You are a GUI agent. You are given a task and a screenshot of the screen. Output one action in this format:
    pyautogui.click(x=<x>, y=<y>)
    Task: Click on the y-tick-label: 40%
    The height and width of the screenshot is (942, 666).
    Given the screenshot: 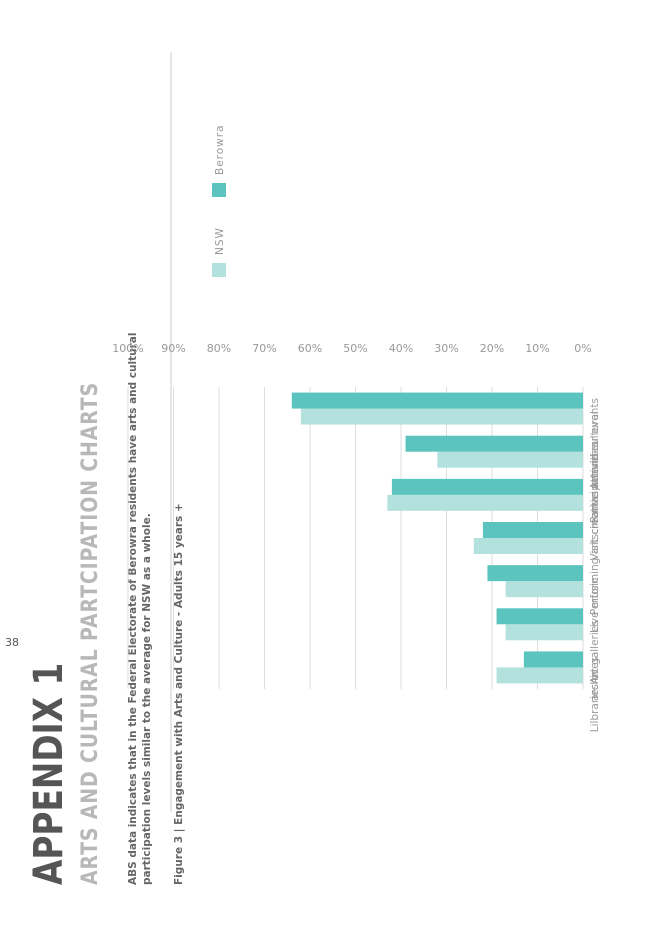 What is the action you would take?
    pyautogui.click(x=401, y=348)
    